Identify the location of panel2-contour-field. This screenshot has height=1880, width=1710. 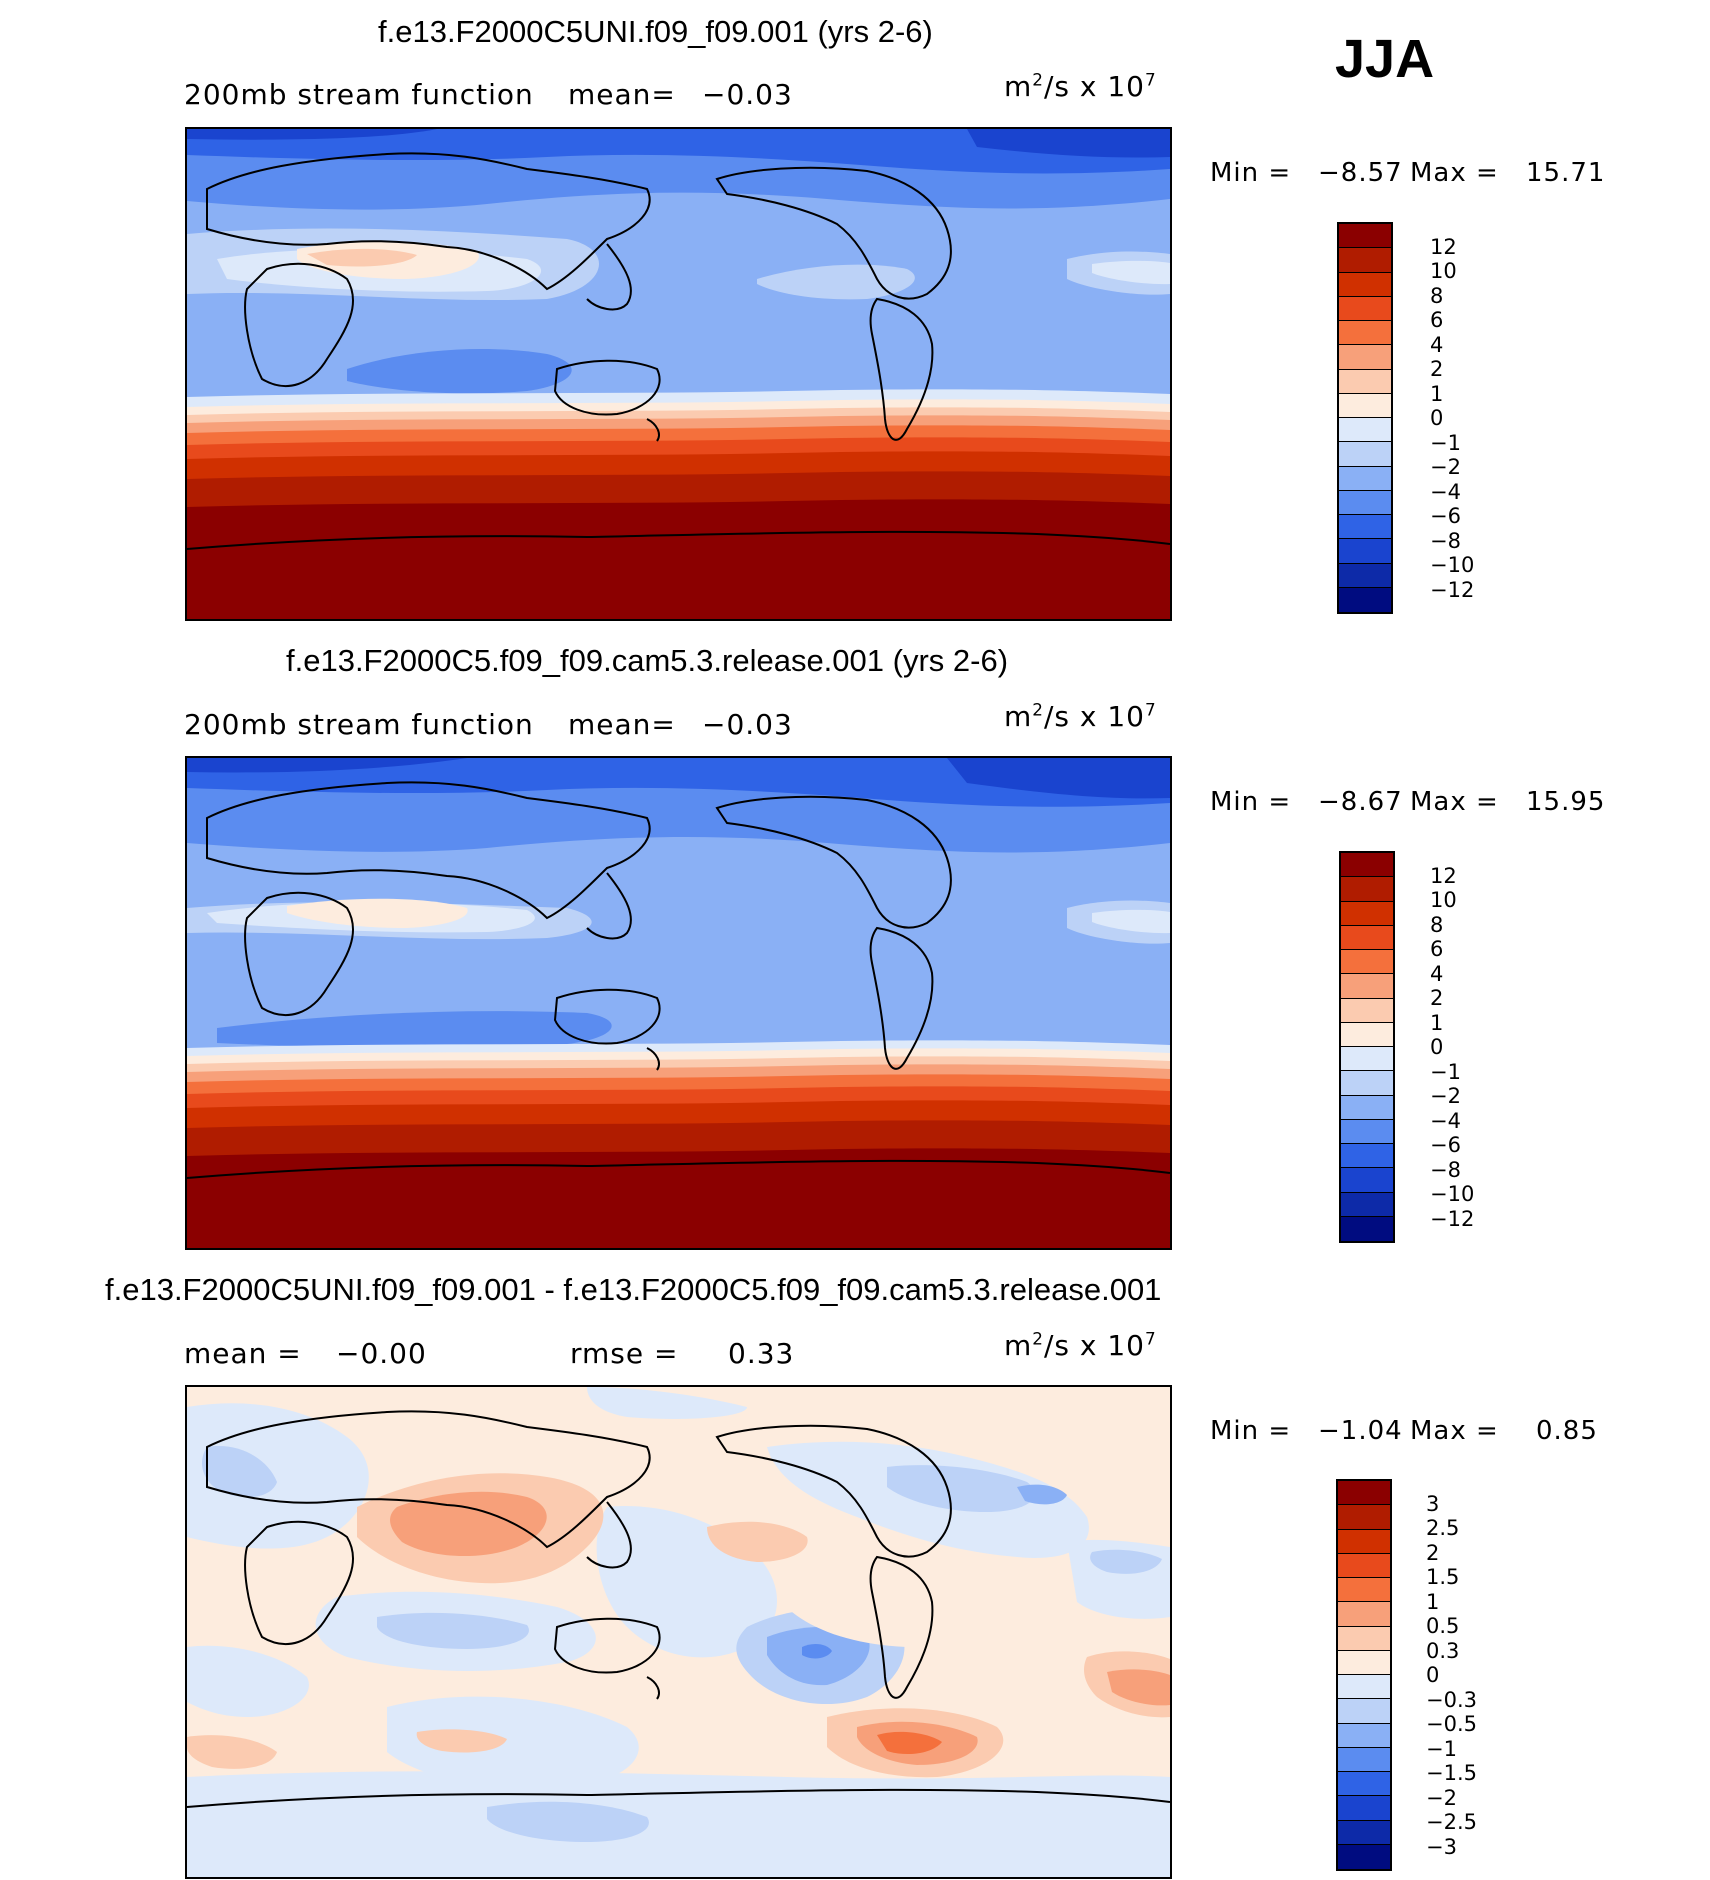
(678, 1003).